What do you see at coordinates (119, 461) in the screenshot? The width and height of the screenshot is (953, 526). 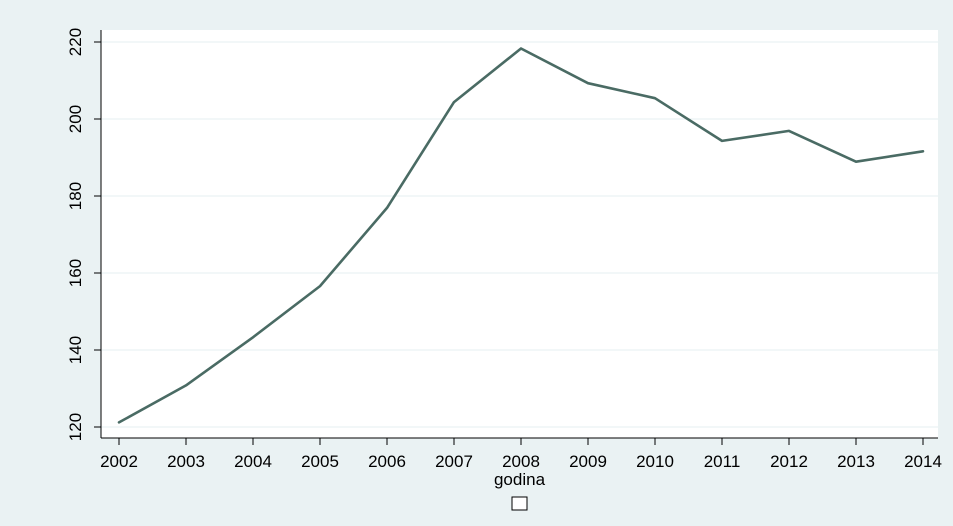 I see `x-tick-label: 2002` at bounding box center [119, 461].